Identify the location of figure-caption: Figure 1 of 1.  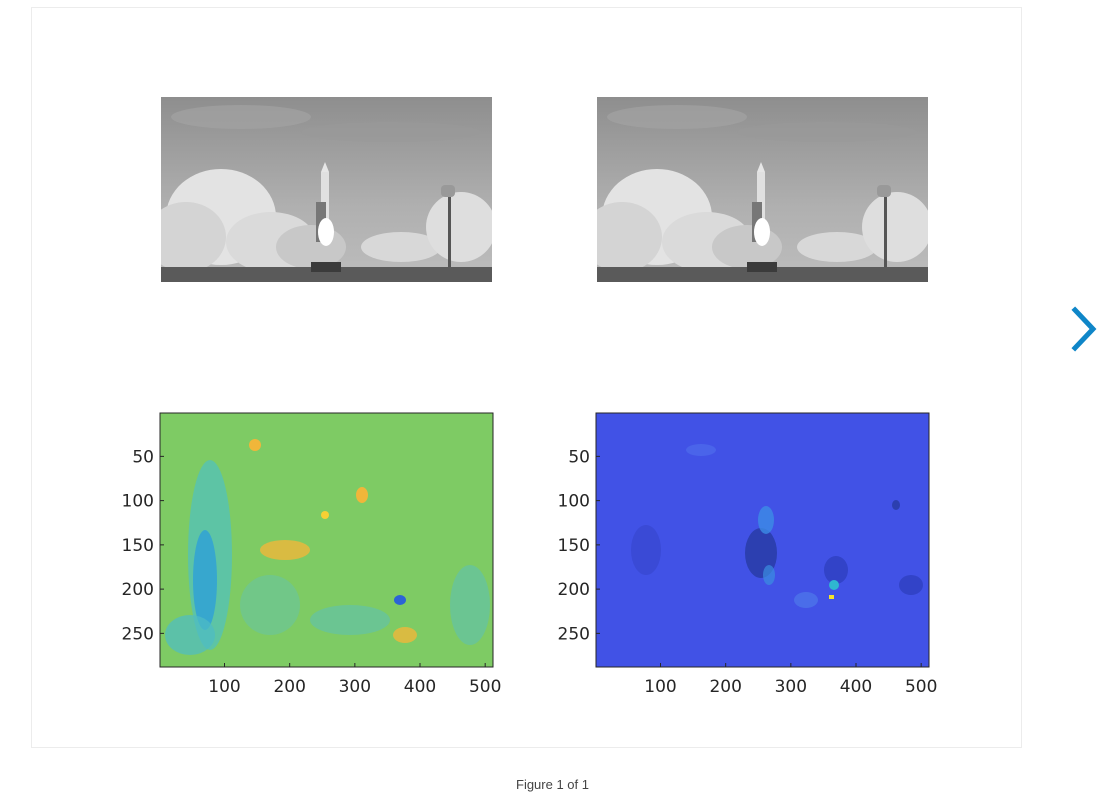
(552, 784).